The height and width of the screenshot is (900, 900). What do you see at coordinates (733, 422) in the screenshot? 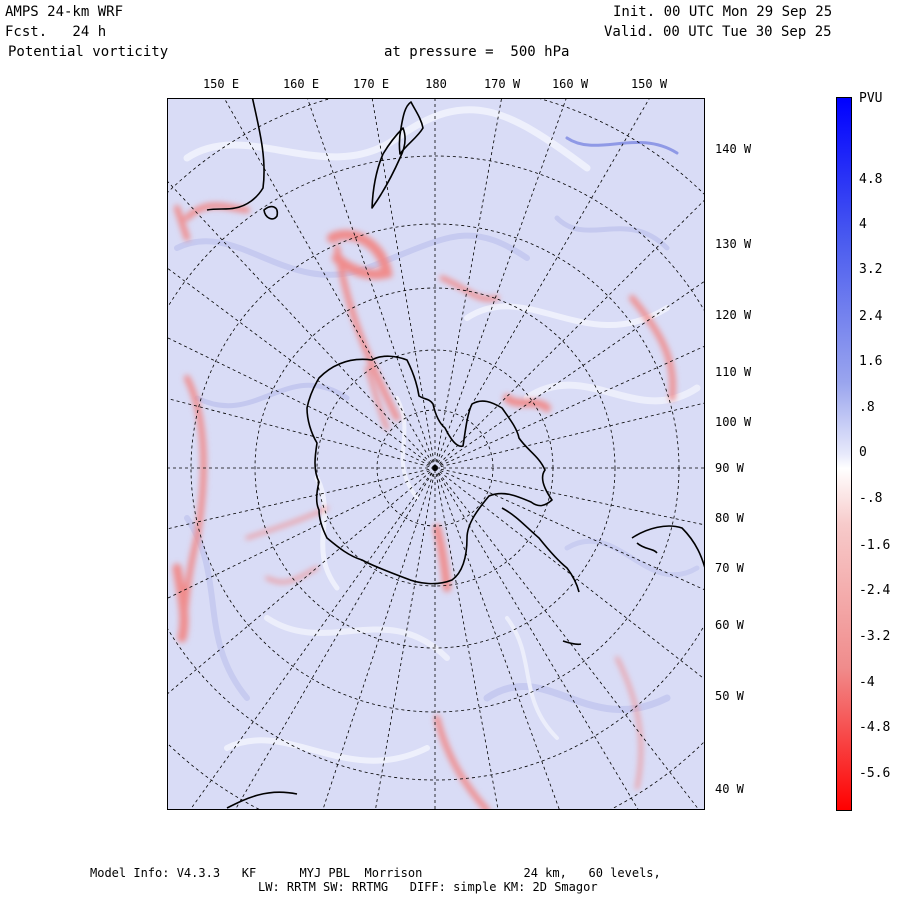
I see `lon-label-100w: 100 W` at bounding box center [733, 422].